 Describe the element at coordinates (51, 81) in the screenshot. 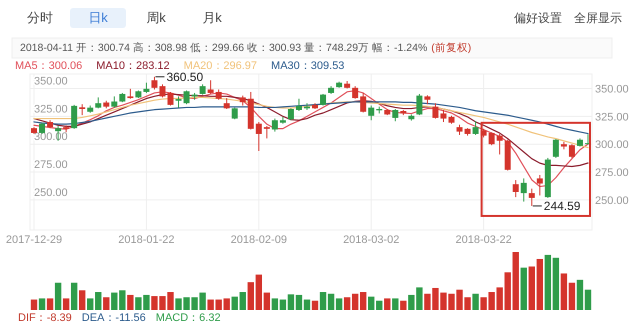

I see `y-tick-label: 350.00` at that location.